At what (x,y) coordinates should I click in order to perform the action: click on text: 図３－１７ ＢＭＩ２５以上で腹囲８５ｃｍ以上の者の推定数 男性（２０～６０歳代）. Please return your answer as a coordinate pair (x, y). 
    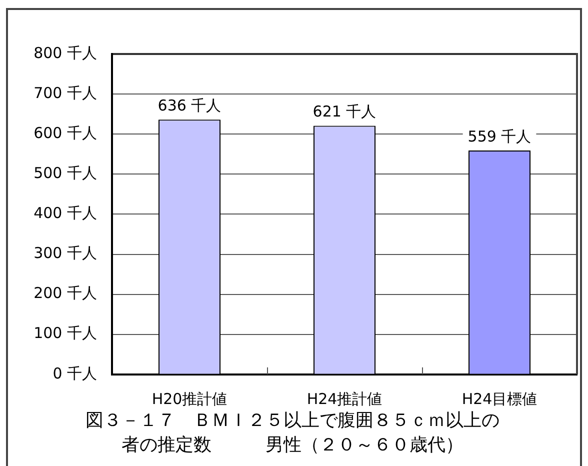
    Looking at the image, I should click on (293, 433).